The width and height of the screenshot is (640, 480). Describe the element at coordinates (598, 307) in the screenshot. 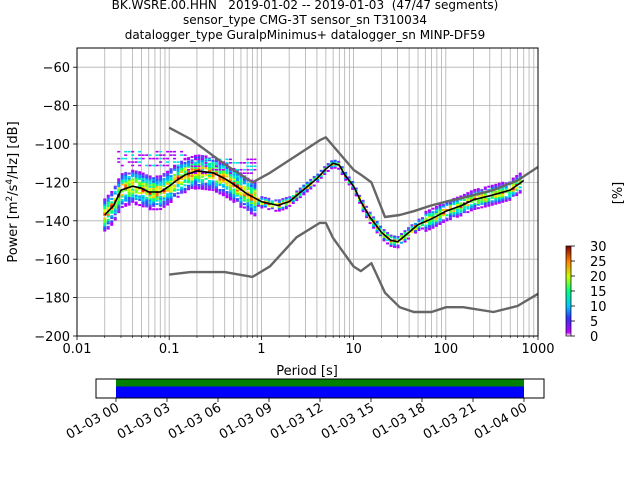

I see `colorbar-tick-label: 10` at that location.